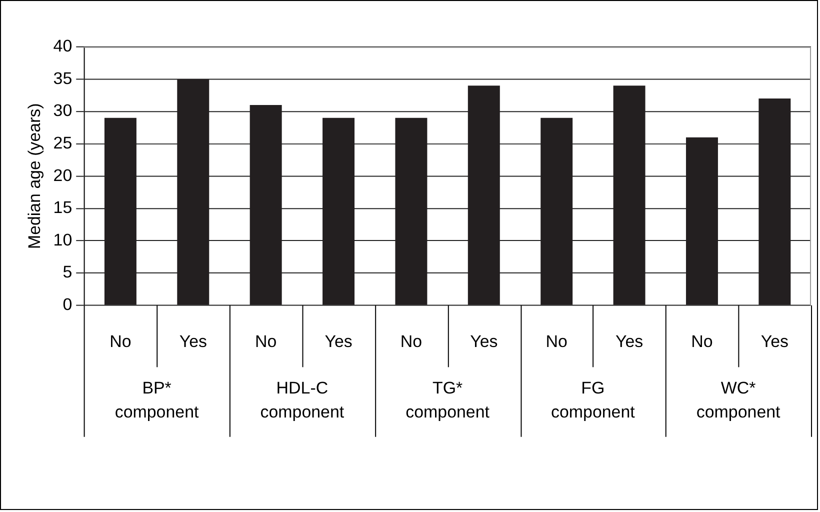 Image resolution: width=820 pixels, height=512 pixels. What do you see at coordinates (738, 400) in the screenshot?
I see `text: WC* component` at bounding box center [738, 400].